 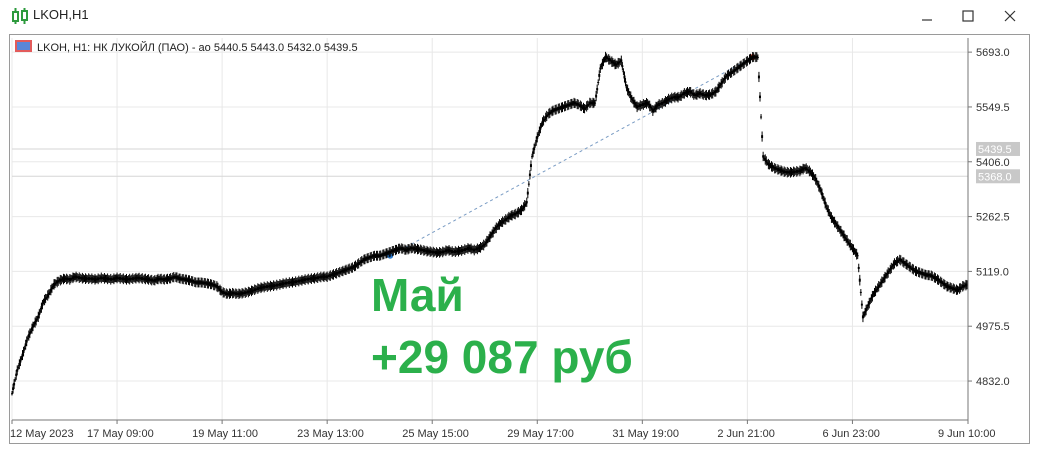 What do you see at coordinates (927, 16) in the screenshot?
I see `minimize-icon` at bounding box center [927, 16].